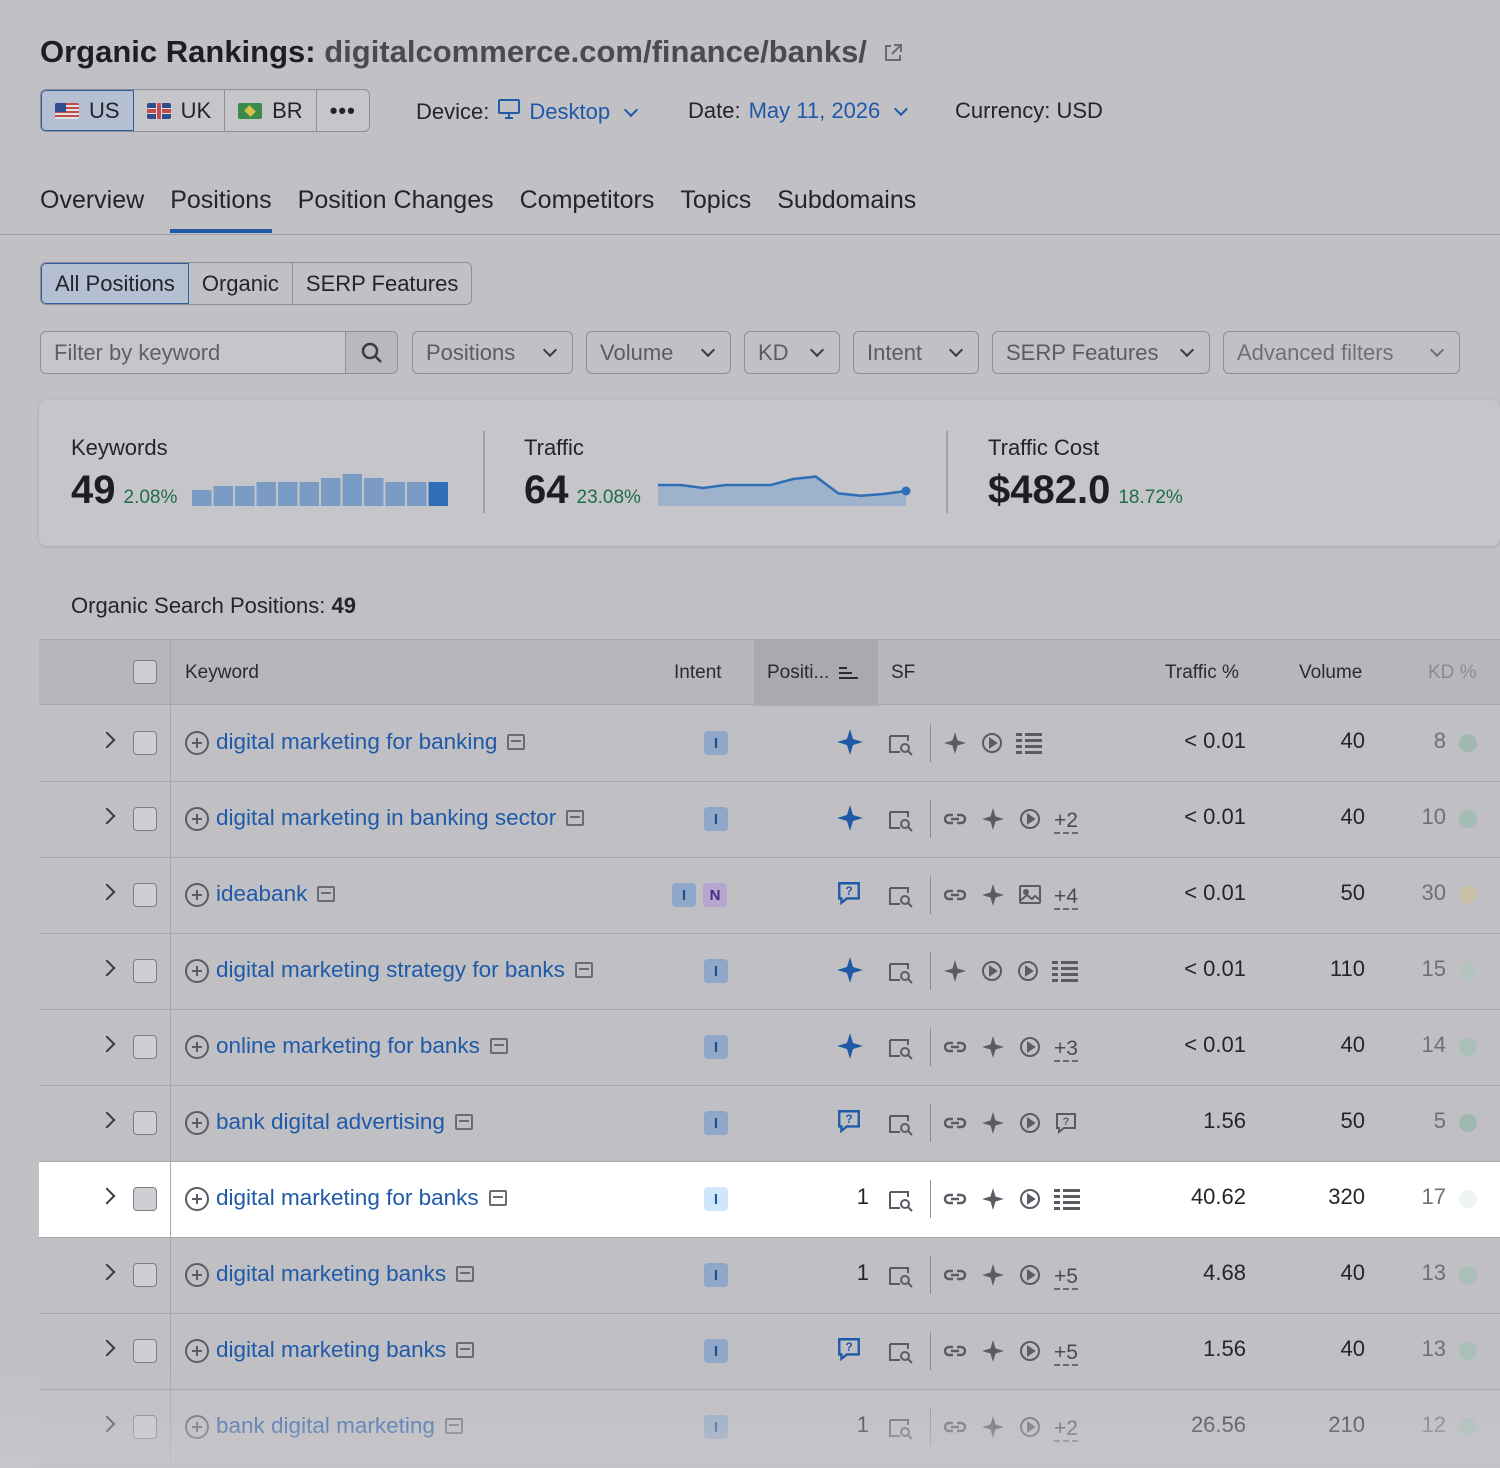 The width and height of the screenshot is (1500, 1468). I want to click on select-all-checkbox, so click(145, 672).